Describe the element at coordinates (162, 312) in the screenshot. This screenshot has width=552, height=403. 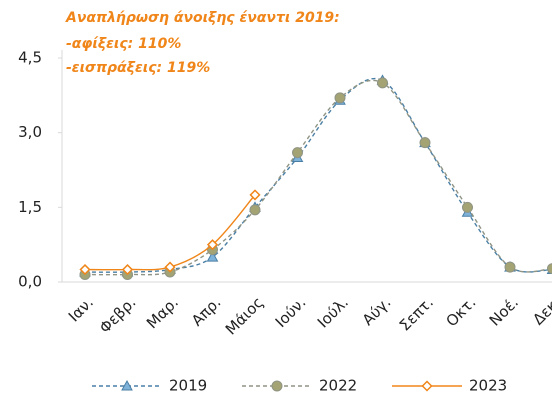
I see `x-tick-label: Μαρ.` at that location.